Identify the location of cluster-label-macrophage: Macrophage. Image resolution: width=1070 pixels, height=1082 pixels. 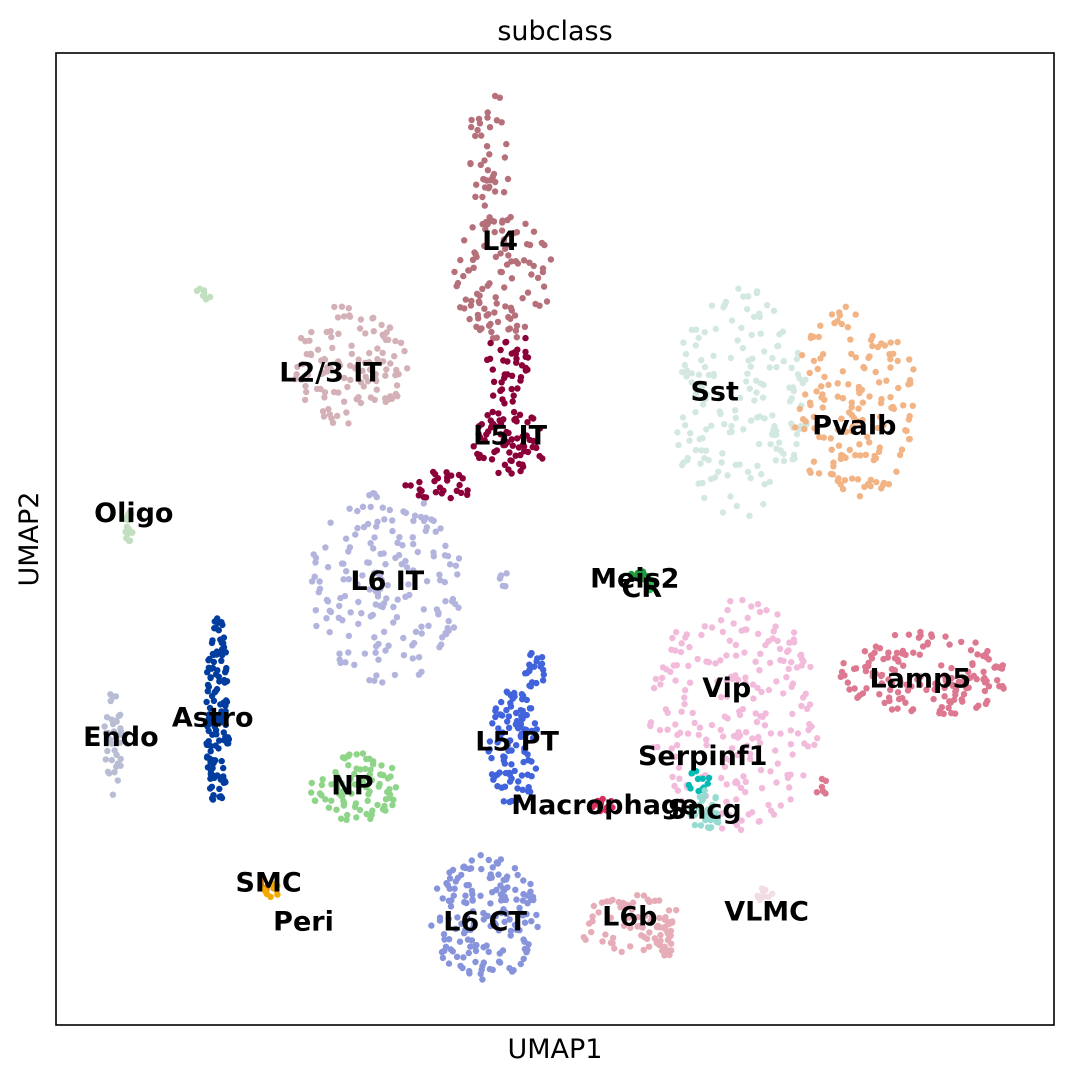
(604, 805).